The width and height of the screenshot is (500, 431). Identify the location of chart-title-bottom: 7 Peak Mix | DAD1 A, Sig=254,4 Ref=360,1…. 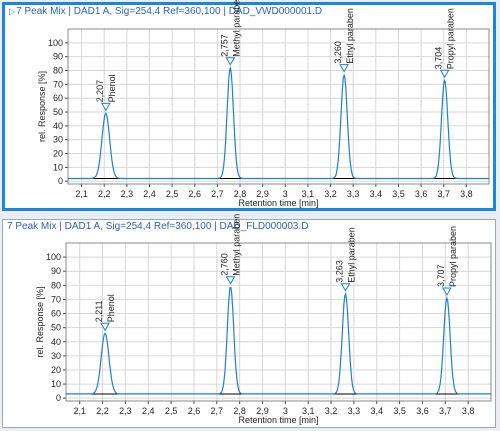
(157, 226).